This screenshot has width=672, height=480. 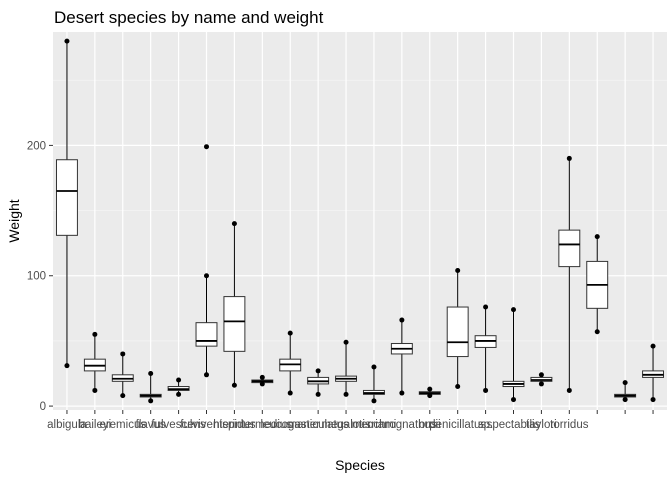 What do you see at coordinates (43, 407) in the screenshot?
I see `y-tick-label: 0` at bounding box center [43, 407].